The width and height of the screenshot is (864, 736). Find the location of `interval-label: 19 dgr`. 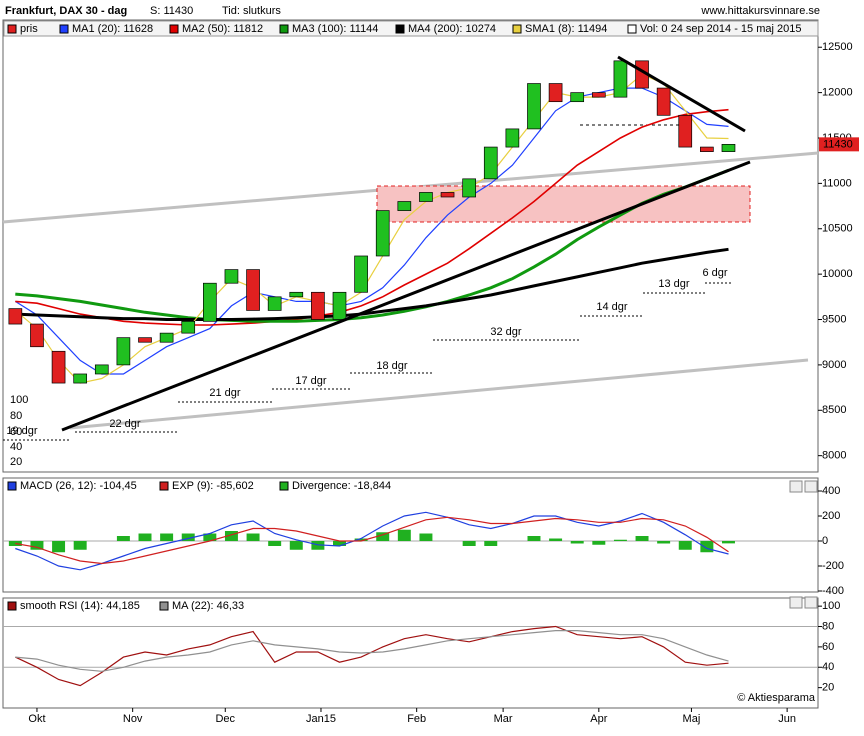

interval-label: 19 dgr is located at coordinates (22, 431).